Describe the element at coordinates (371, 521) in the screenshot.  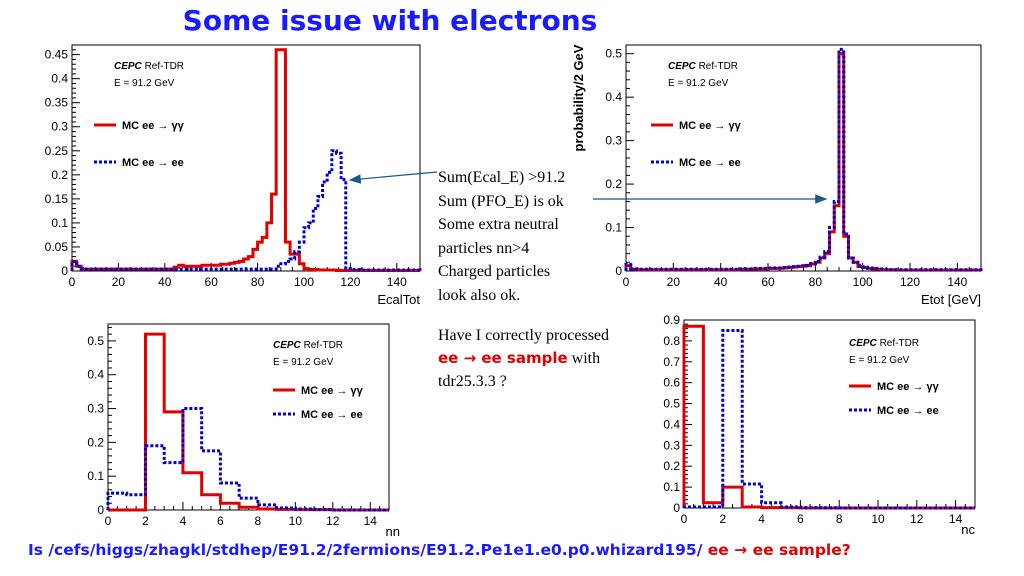
I see `x-tick-label: 14` at that location.